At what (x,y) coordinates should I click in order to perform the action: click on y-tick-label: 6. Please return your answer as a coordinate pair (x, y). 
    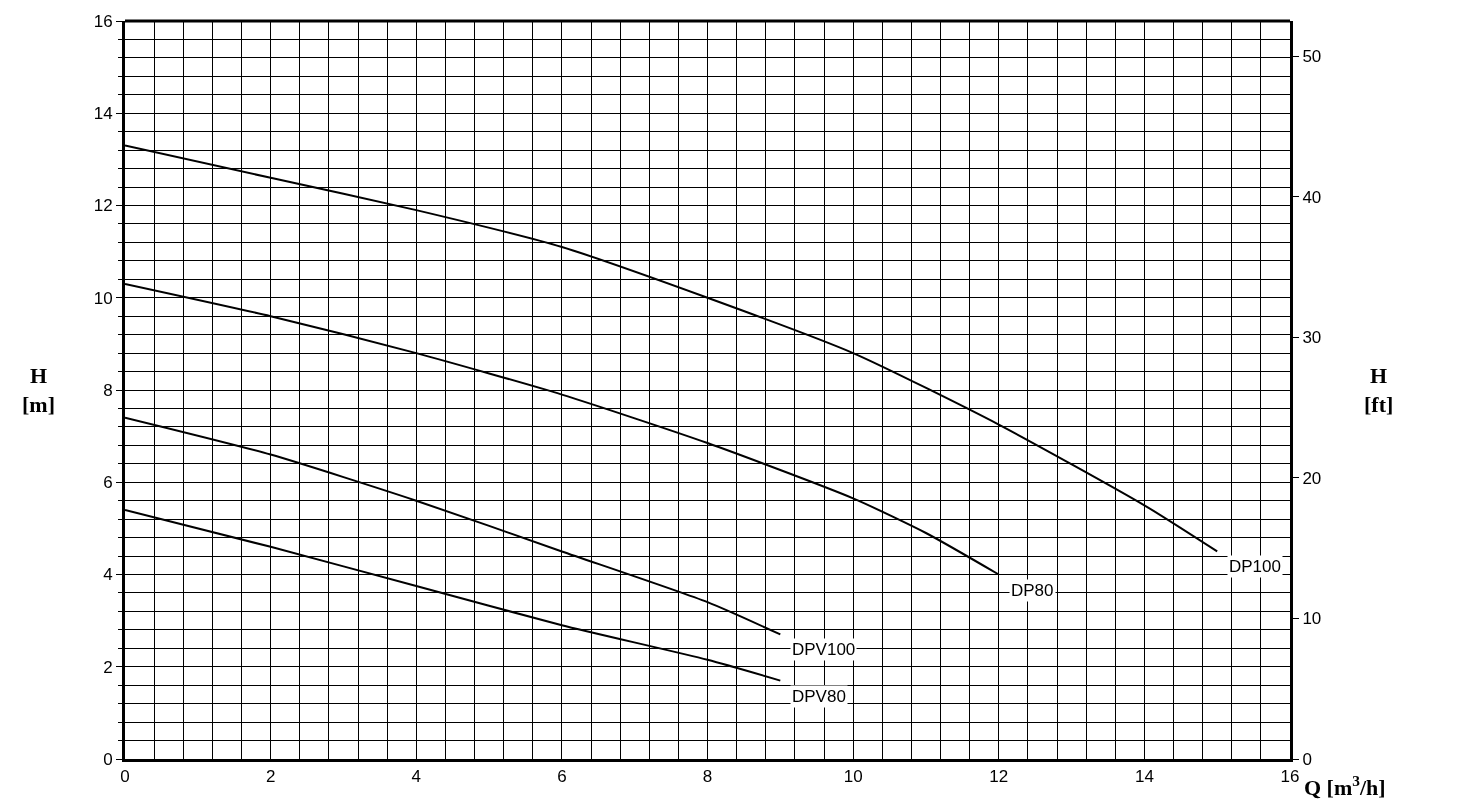
    Looking at the image, I should click on (108, 483).